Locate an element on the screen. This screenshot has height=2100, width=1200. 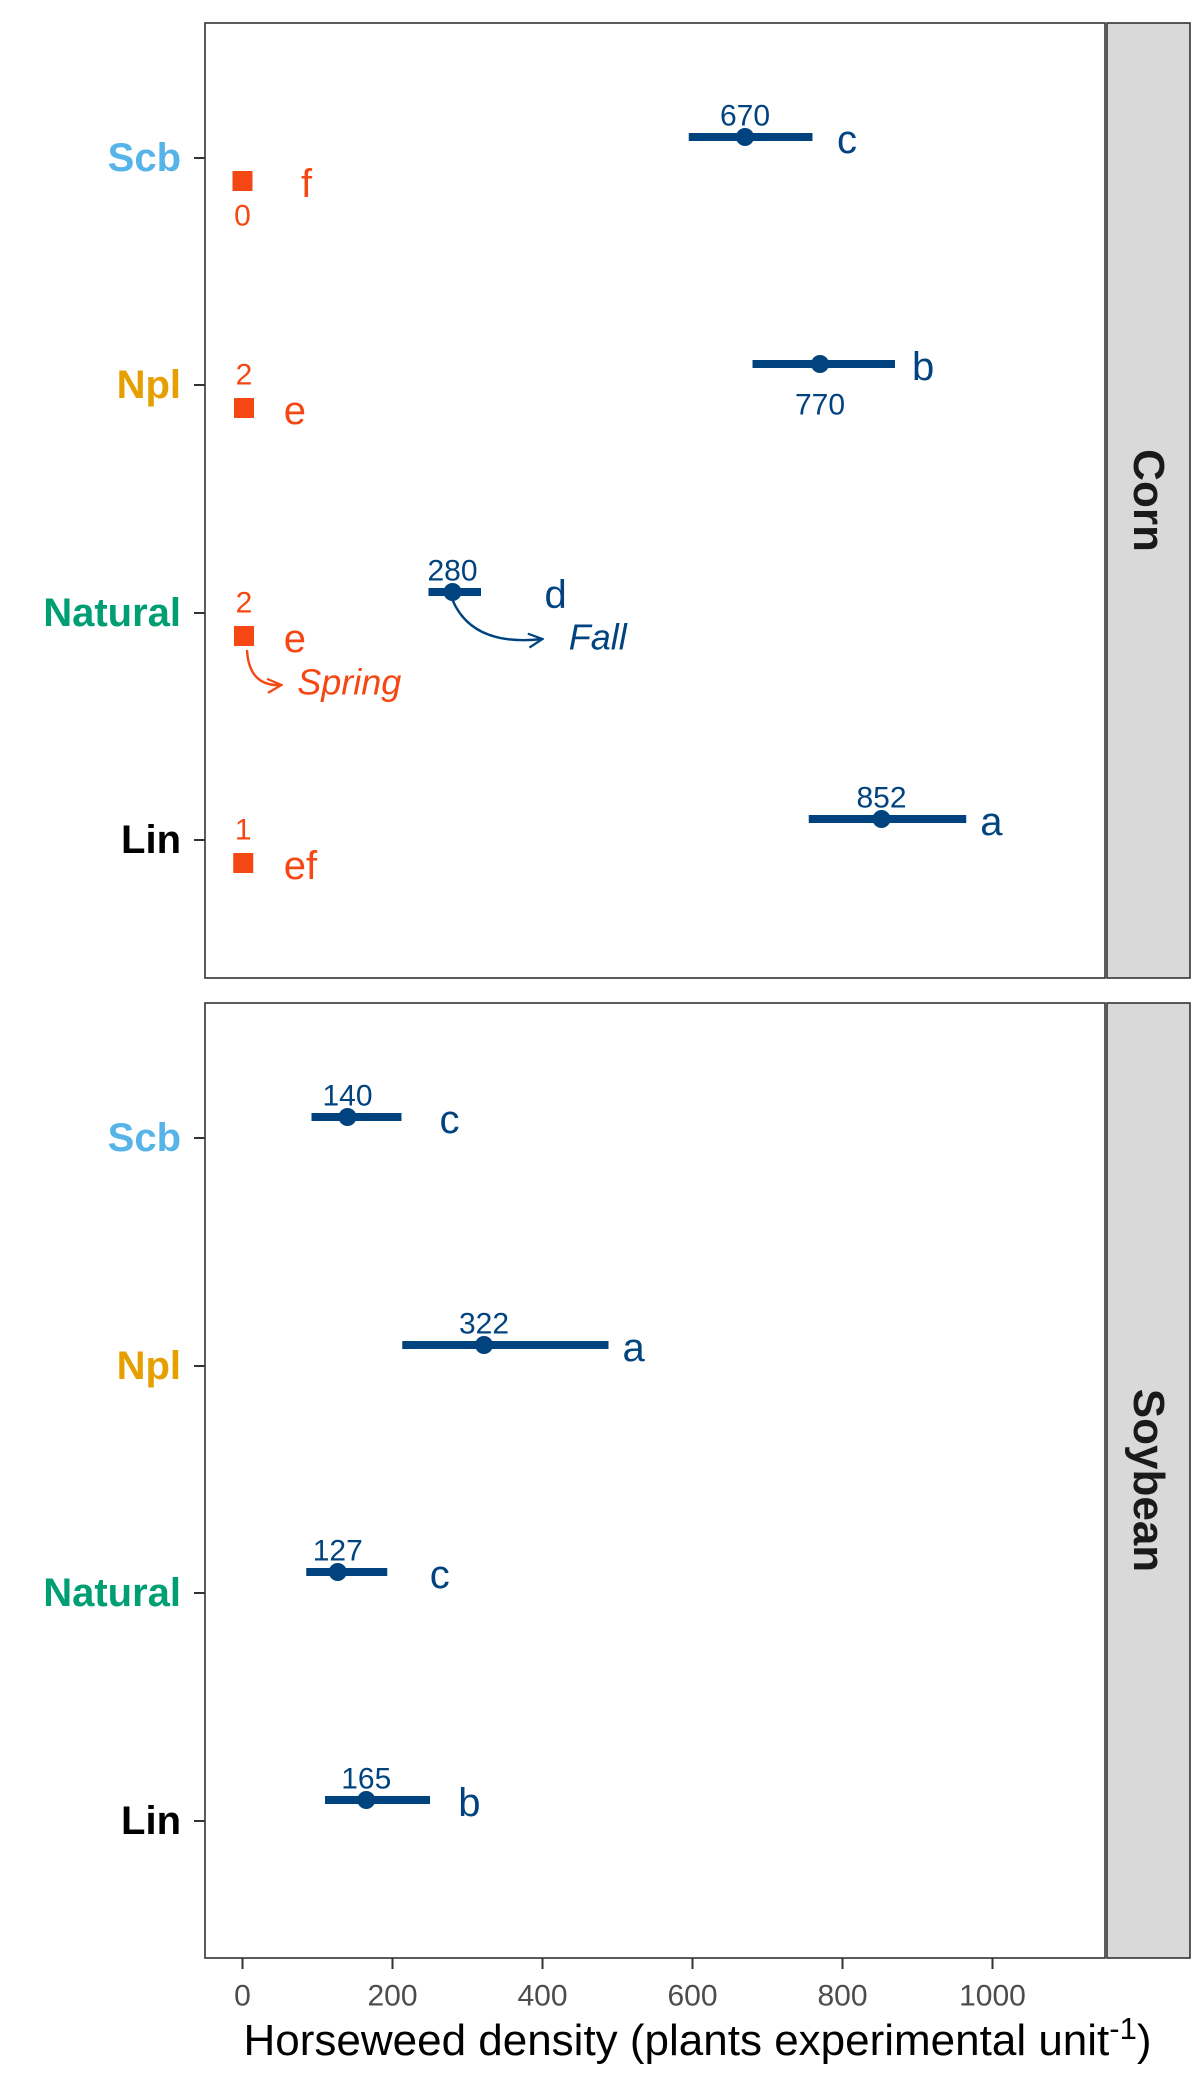
value-label-corn-spring-natural: 2 is located at coordinates (244, 603).